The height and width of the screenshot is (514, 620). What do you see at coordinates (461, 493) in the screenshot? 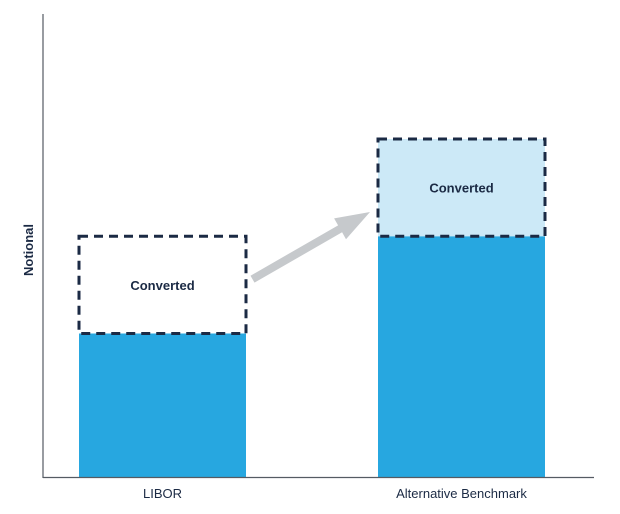
I see `x-tick-label-1: Alternative Benchmark` at bounding box center [461, 493].